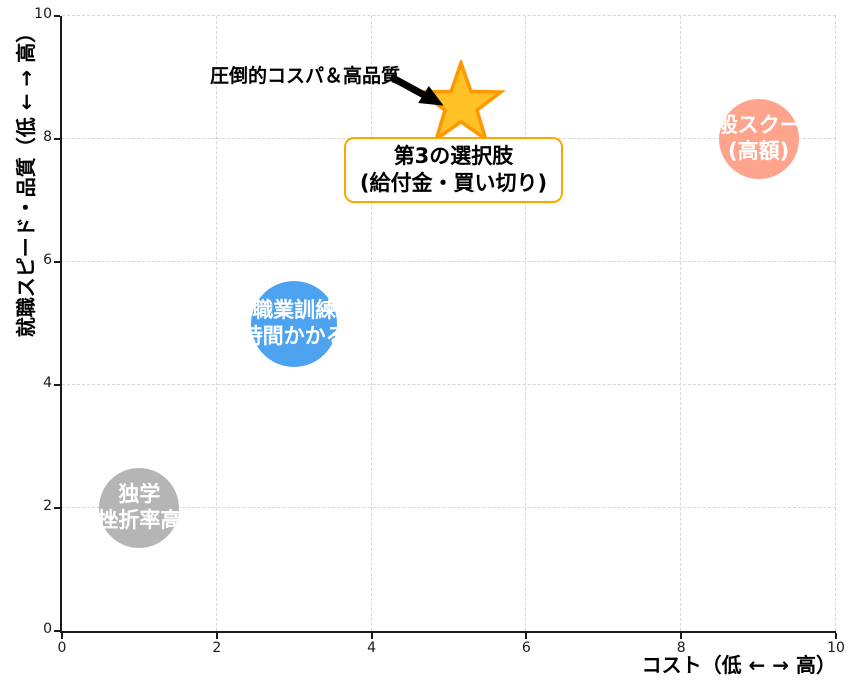 This screenshot has width=855, height=689. What do you see at coordinates (47, 383) in the screenshot?
I see `y-tick-label: 4` at bounding box center [47, 383].